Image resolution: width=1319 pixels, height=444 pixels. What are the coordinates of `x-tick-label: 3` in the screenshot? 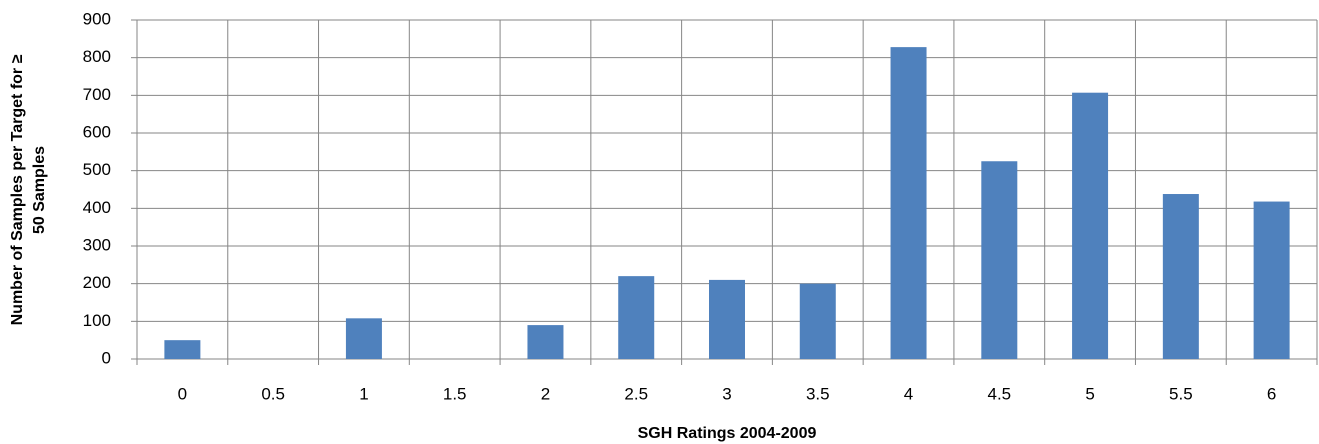 It's located at (726, 393).